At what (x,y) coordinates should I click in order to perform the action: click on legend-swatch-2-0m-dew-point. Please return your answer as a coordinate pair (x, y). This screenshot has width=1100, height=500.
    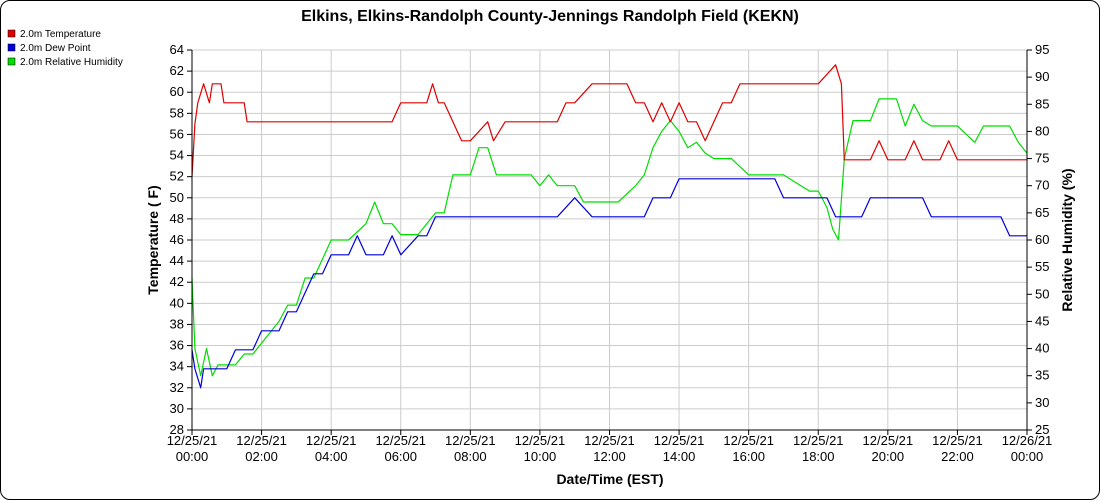
    Looking at the image, I should click on (11, 47).